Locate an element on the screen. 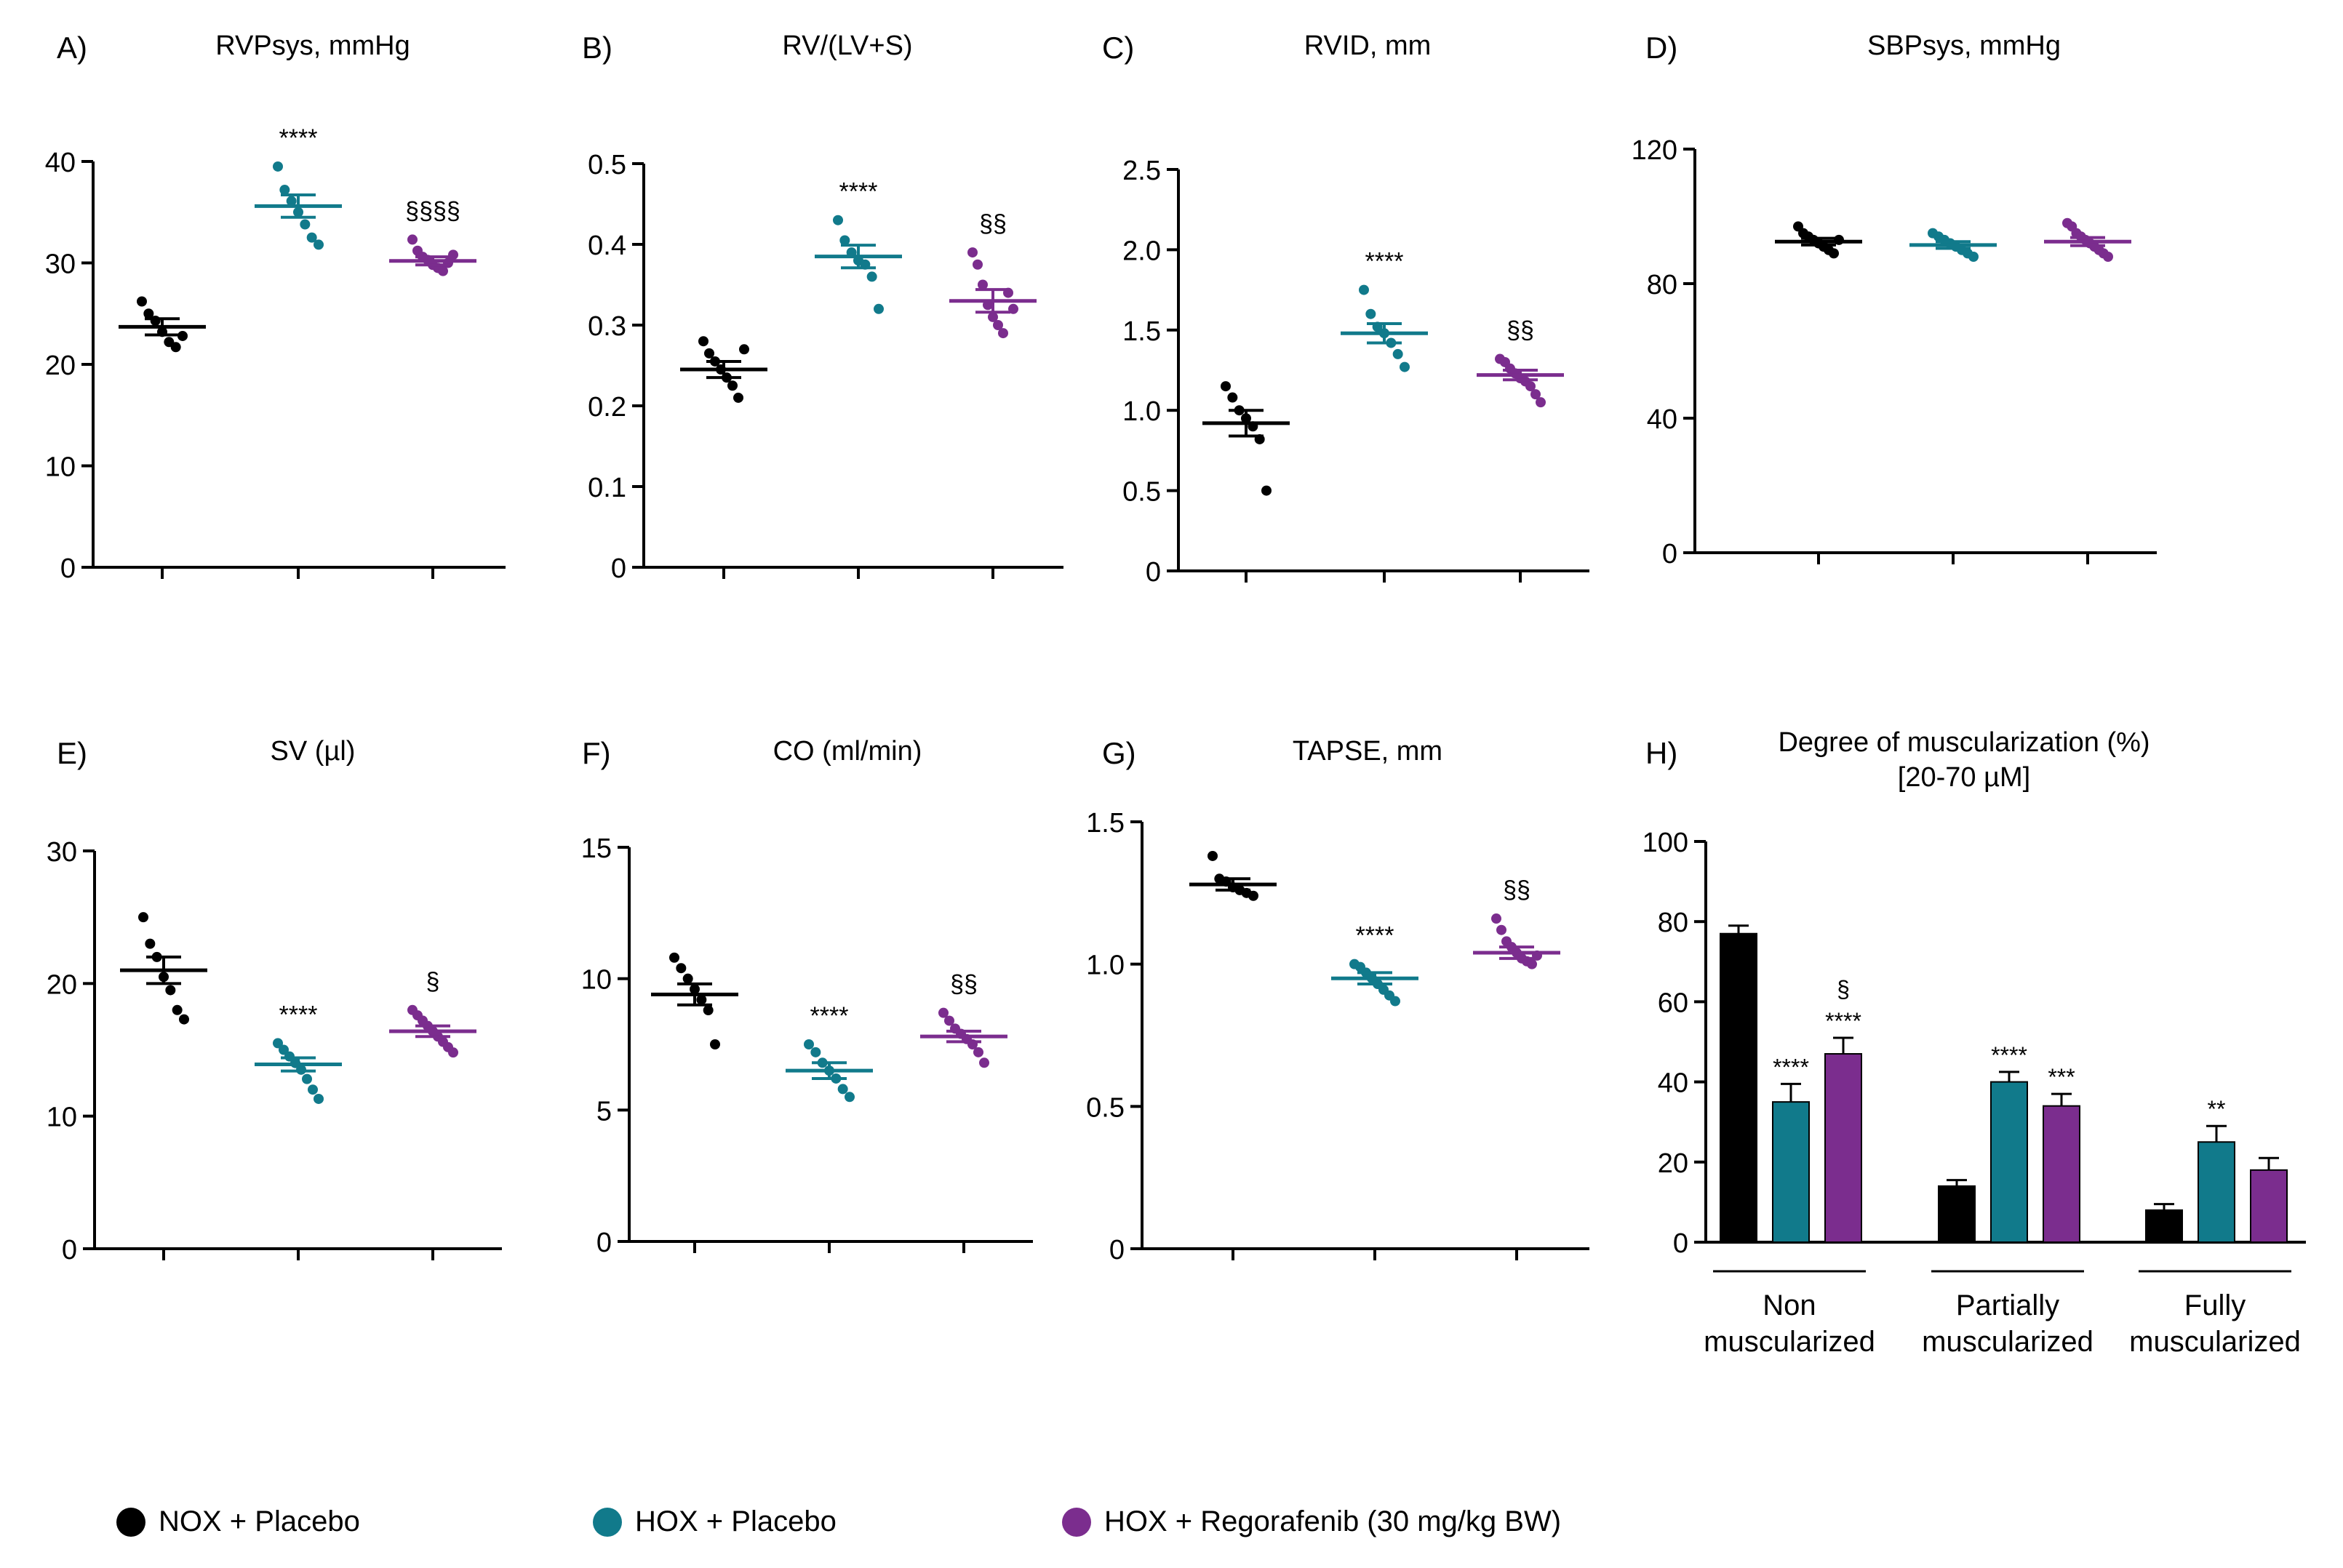 The width and height of the screenshot is (2343, 1568). panel-d: D) SBPsys, mmHg 0 40 80 120 is located at coordinates (1894, 300).